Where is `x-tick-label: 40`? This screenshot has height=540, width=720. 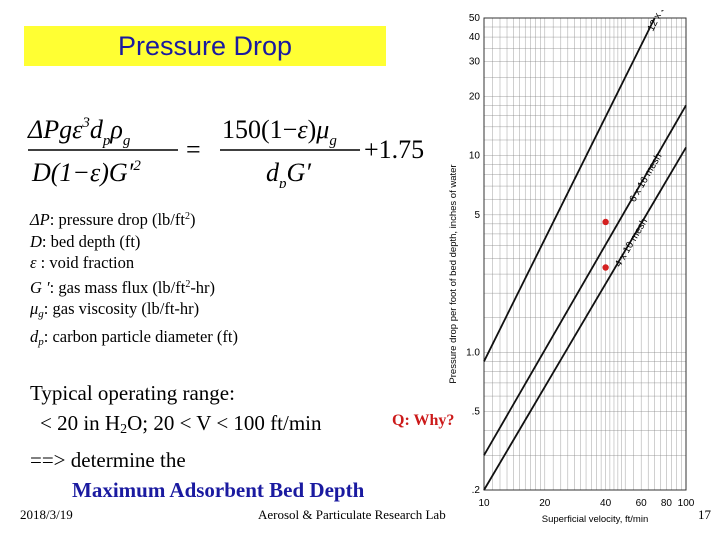 x-tick-label: 40 is located at coordinates (606, 503).